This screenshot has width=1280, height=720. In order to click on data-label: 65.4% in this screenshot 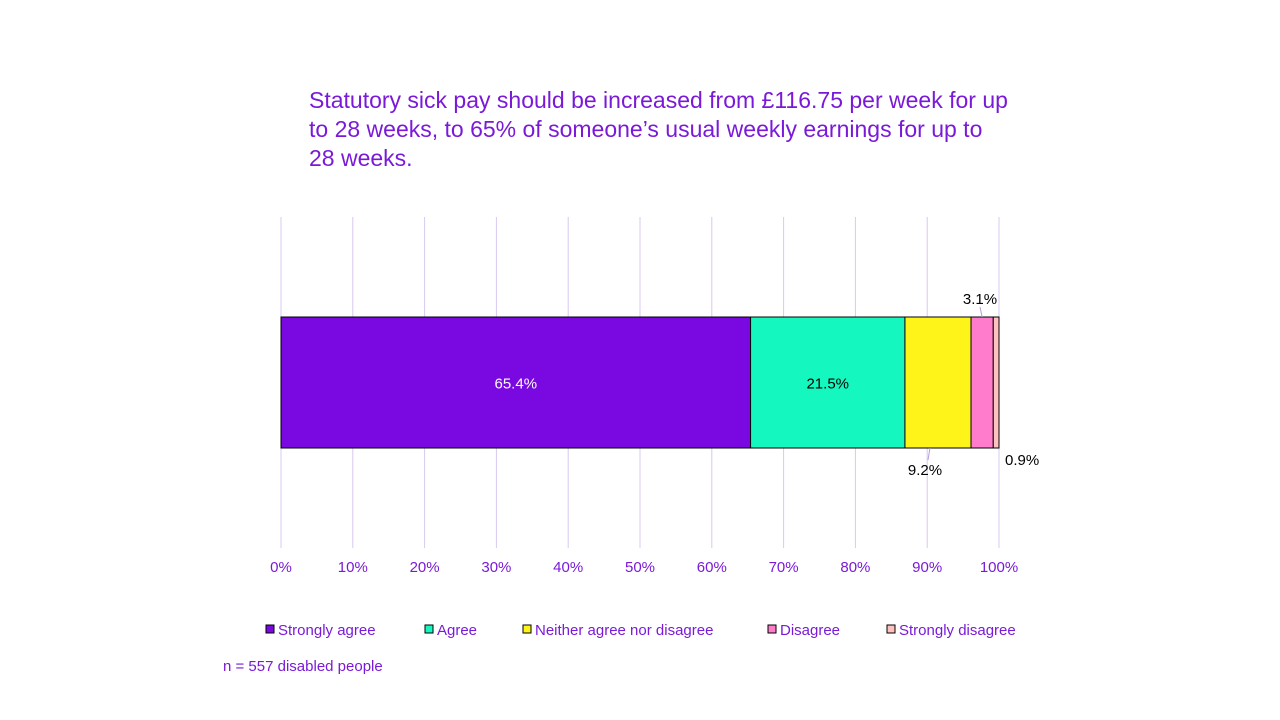, I will do `click(516, 384)`.